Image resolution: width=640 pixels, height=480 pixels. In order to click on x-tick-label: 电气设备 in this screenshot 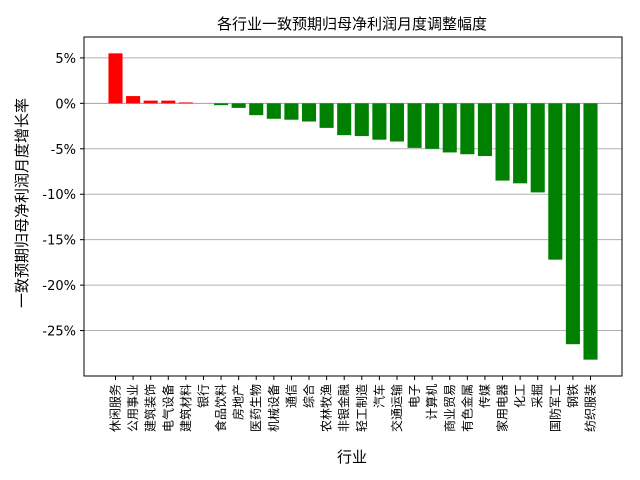, I will do `click(167, 408)`.